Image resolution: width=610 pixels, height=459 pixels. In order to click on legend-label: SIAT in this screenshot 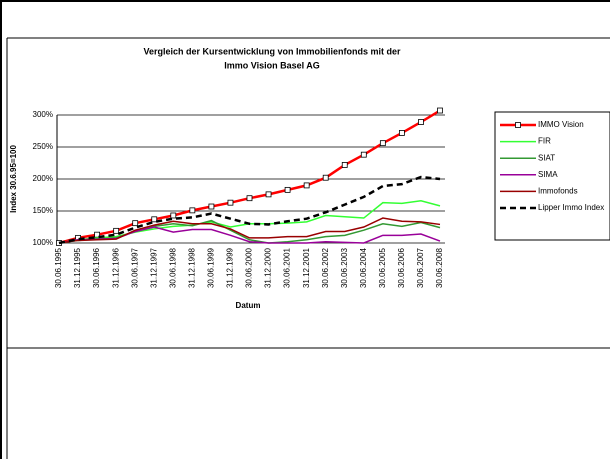, I will do `click(546, 157)`.